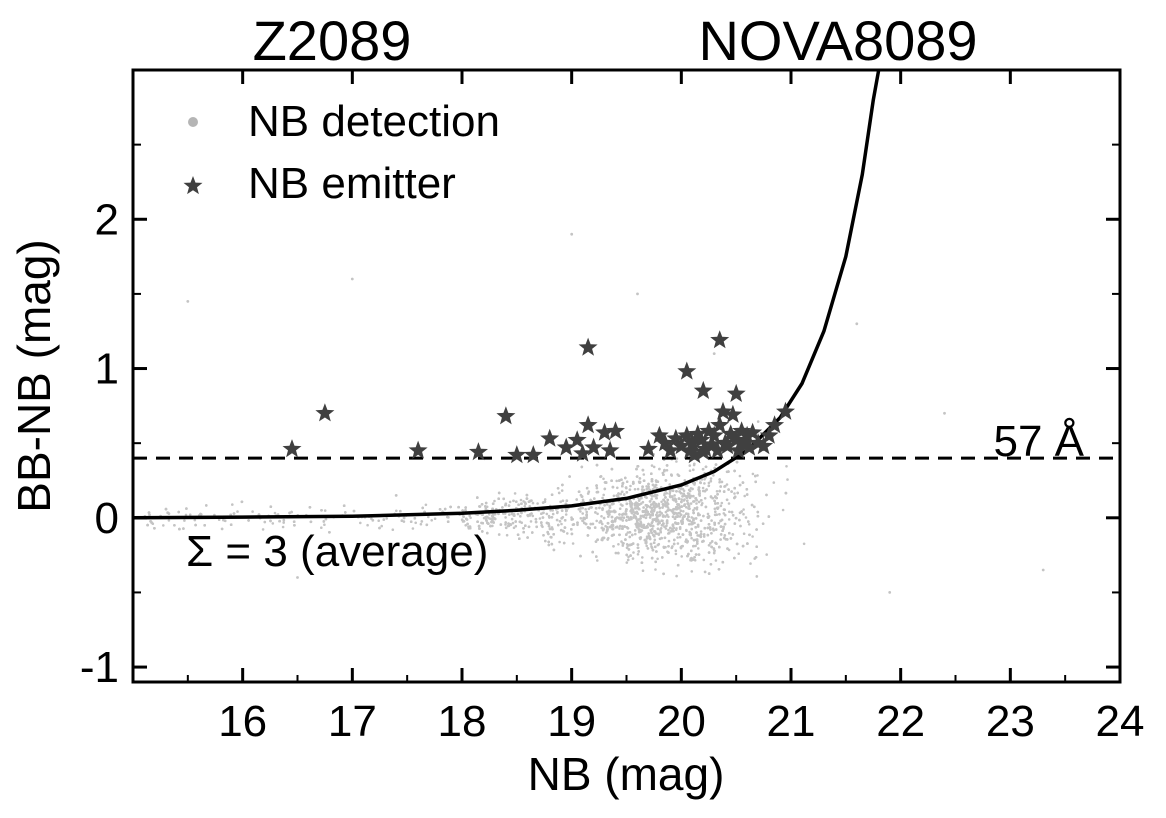  Describe the element at coordinates (900, 721) in the screenshot. I see `x-tick-label: 22` at that location.